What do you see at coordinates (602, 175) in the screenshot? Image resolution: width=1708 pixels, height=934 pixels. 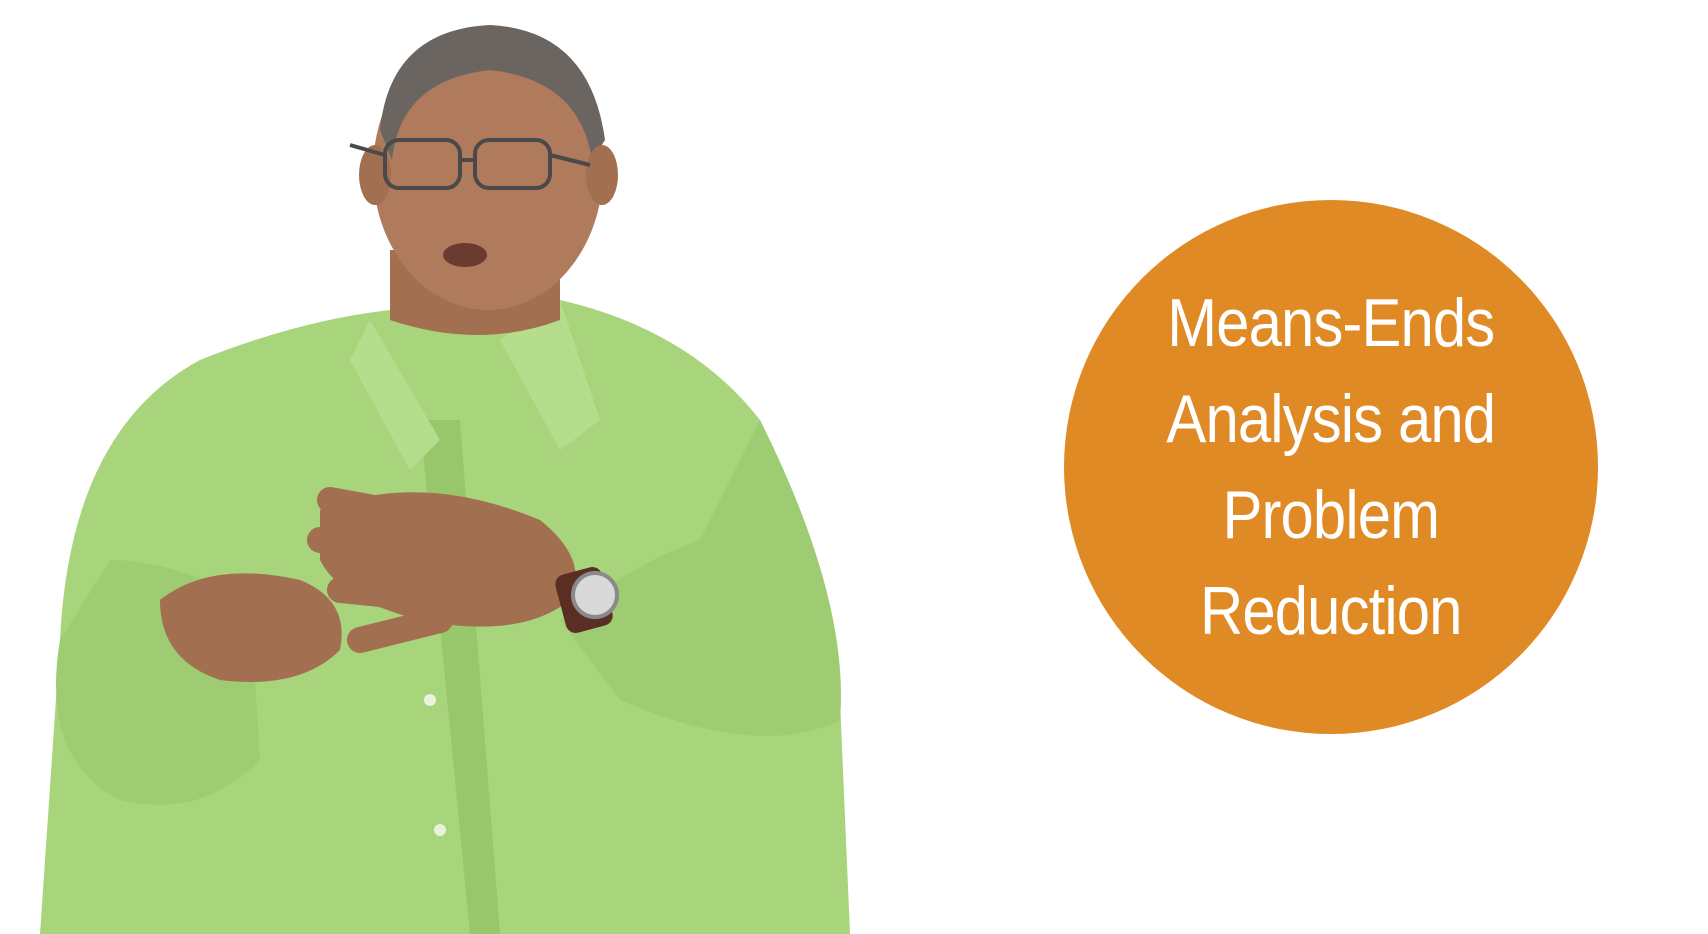 I see `ear-right` at bounding box center [602, 175].